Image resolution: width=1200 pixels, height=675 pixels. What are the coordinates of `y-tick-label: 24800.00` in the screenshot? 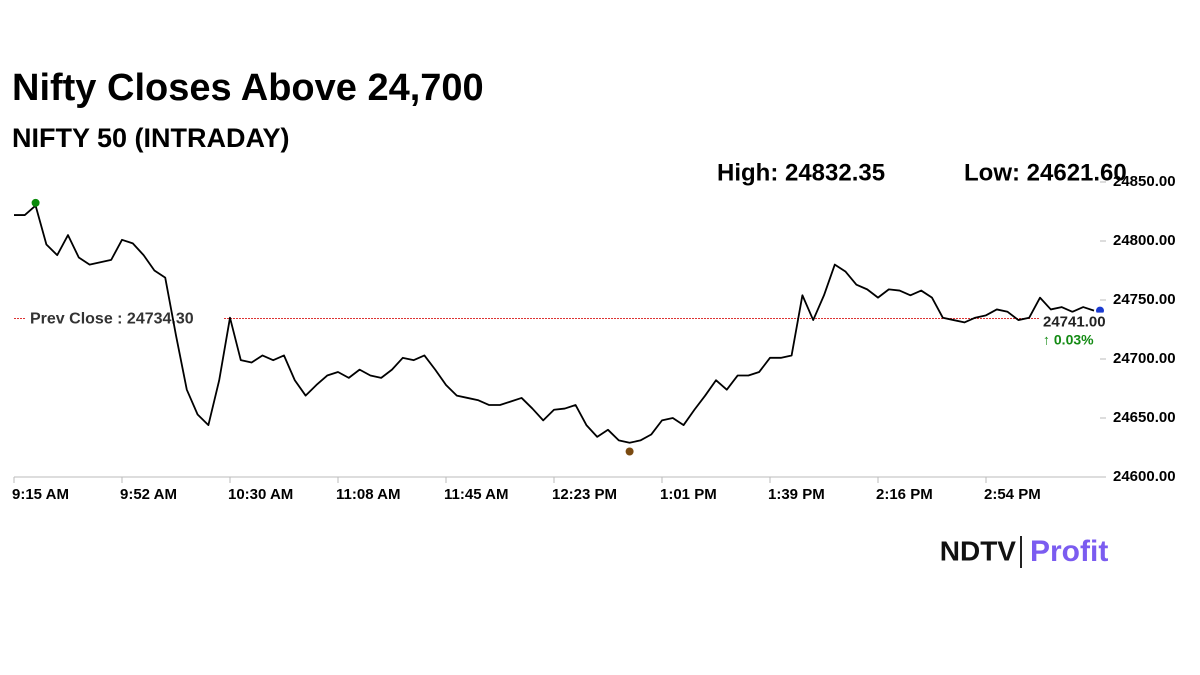 It's located at (1144, 240).